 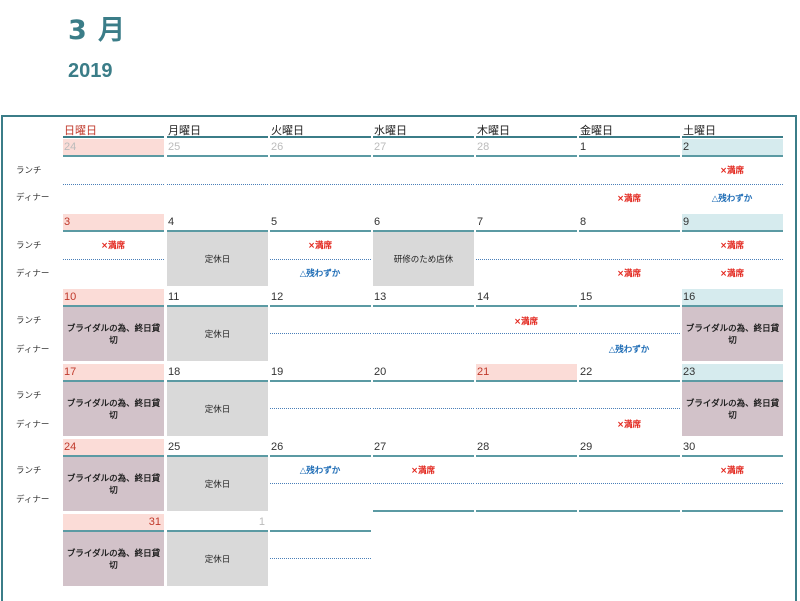 What do you see at coordinates (483, 297) in the screenshot?
I see `day-cell: 14` at bounding box center [483, 297].